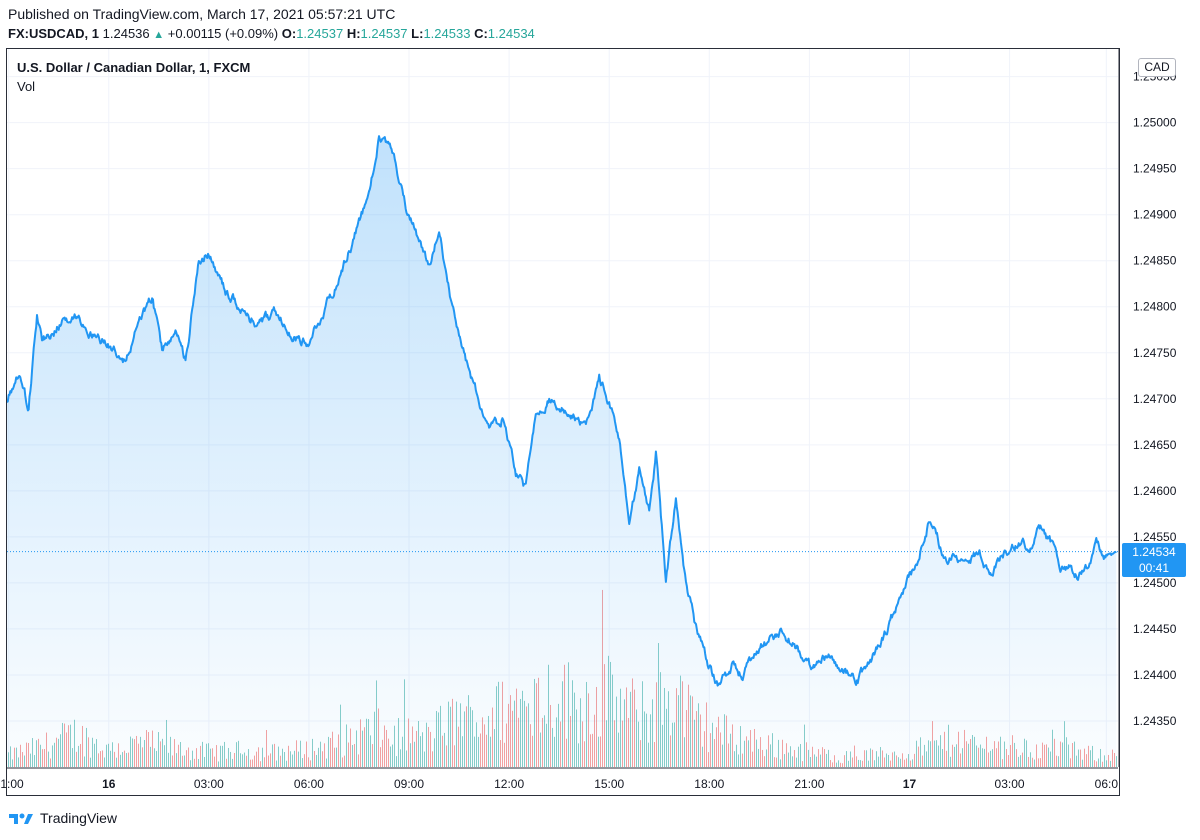  Describe the element at coordinates (1155, 261) in the screenshot. I see `y-tick-label: 1.24850` at that location.